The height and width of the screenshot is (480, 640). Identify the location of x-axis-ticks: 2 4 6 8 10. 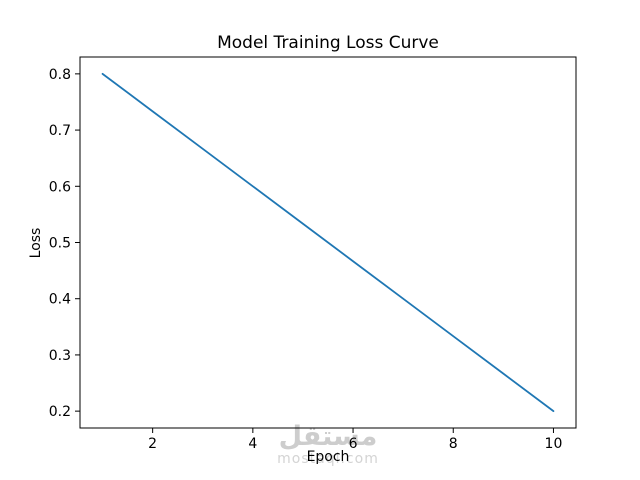
(355, 440).